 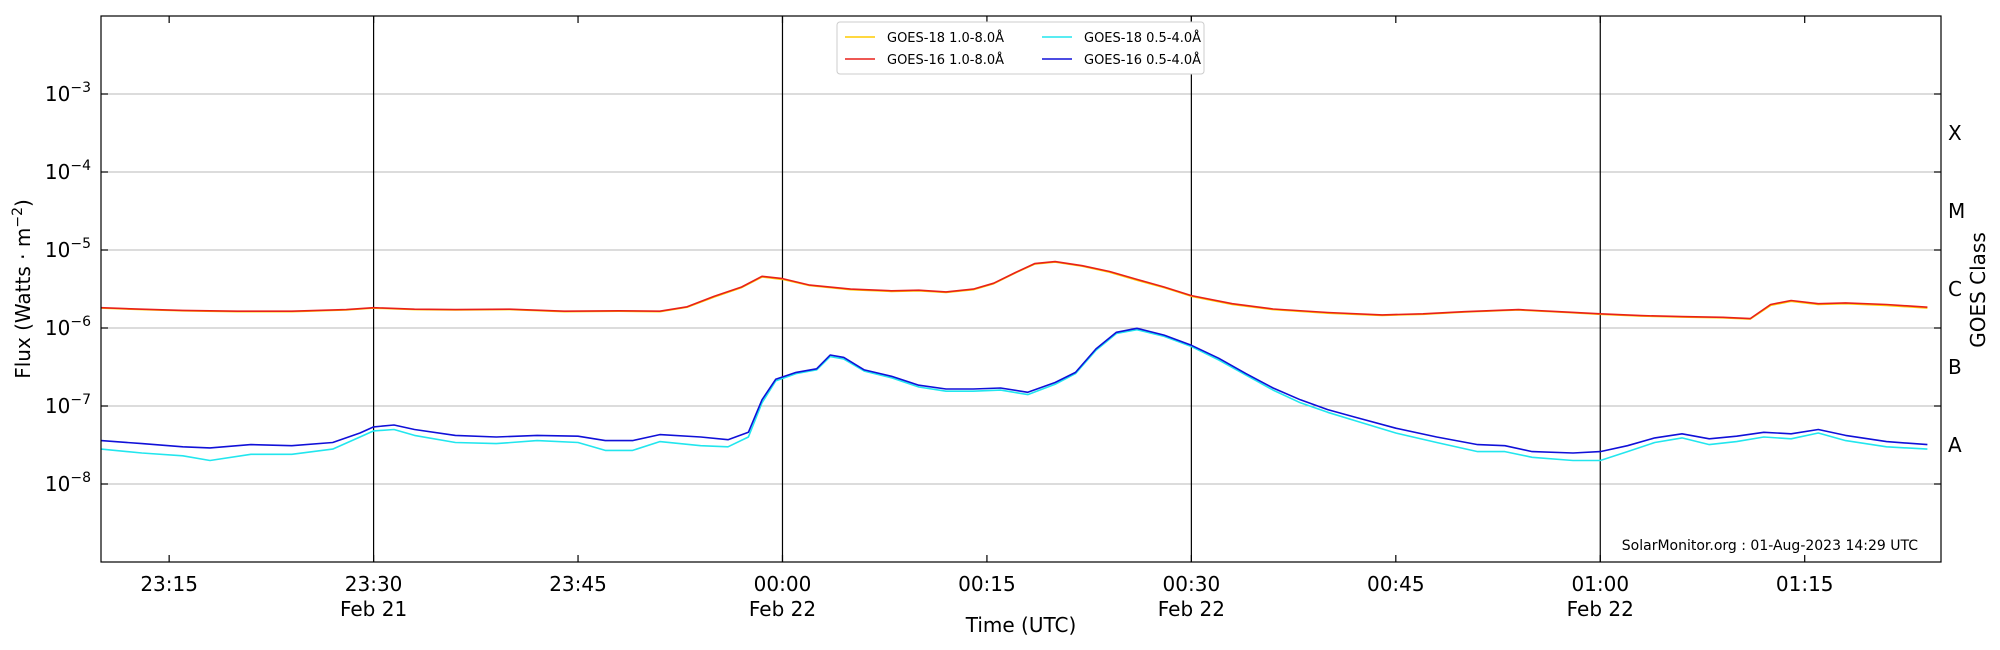 I want to click on legend-box, so click(x=1020, y=48).